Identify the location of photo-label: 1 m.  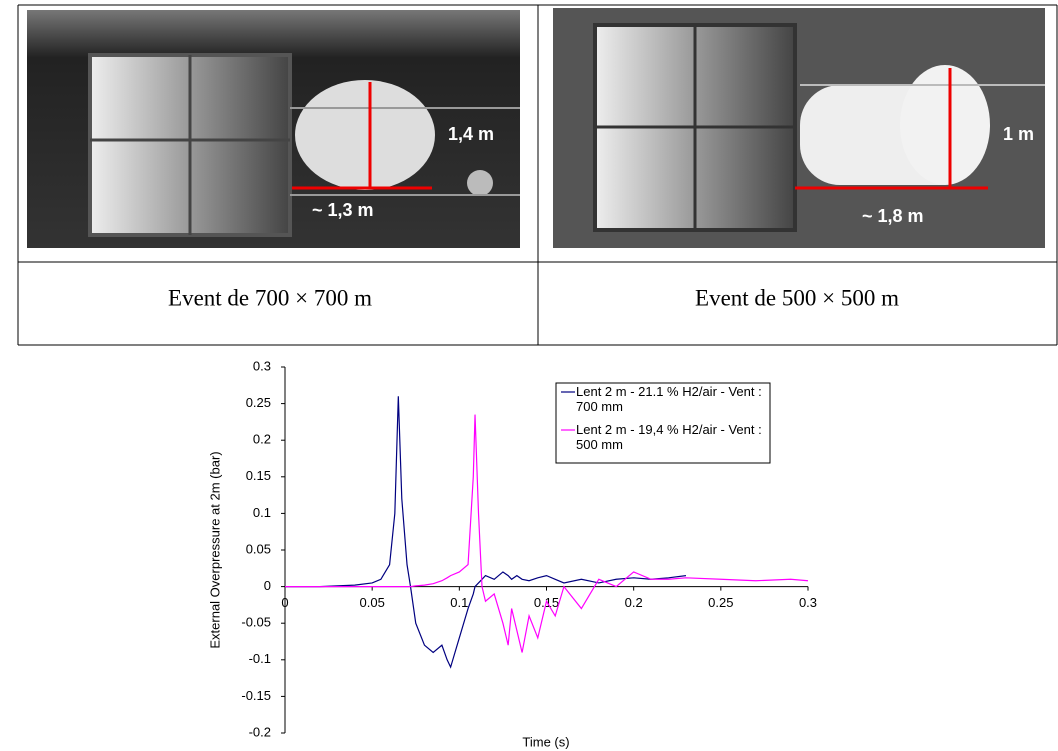
(1018, 134).